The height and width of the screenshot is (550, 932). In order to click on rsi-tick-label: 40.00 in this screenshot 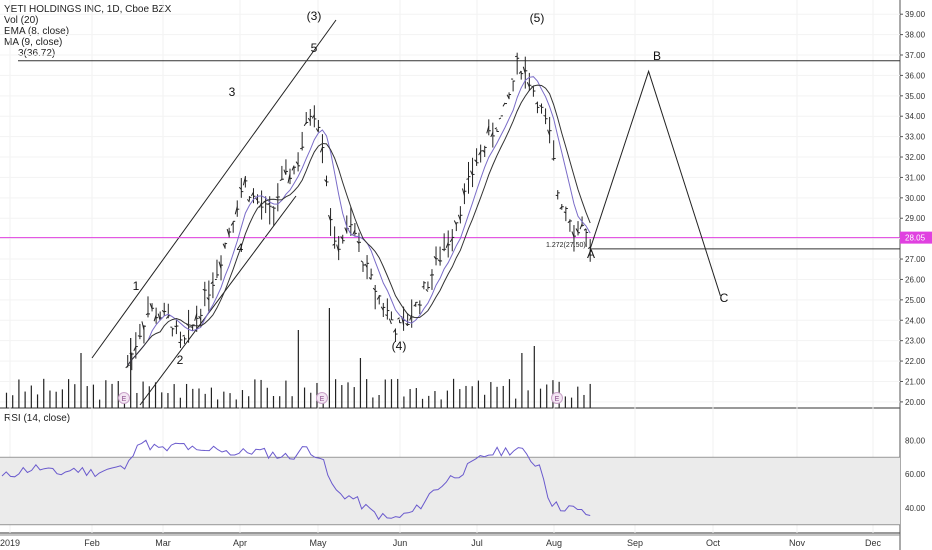, I will do `click(915, 508)`.